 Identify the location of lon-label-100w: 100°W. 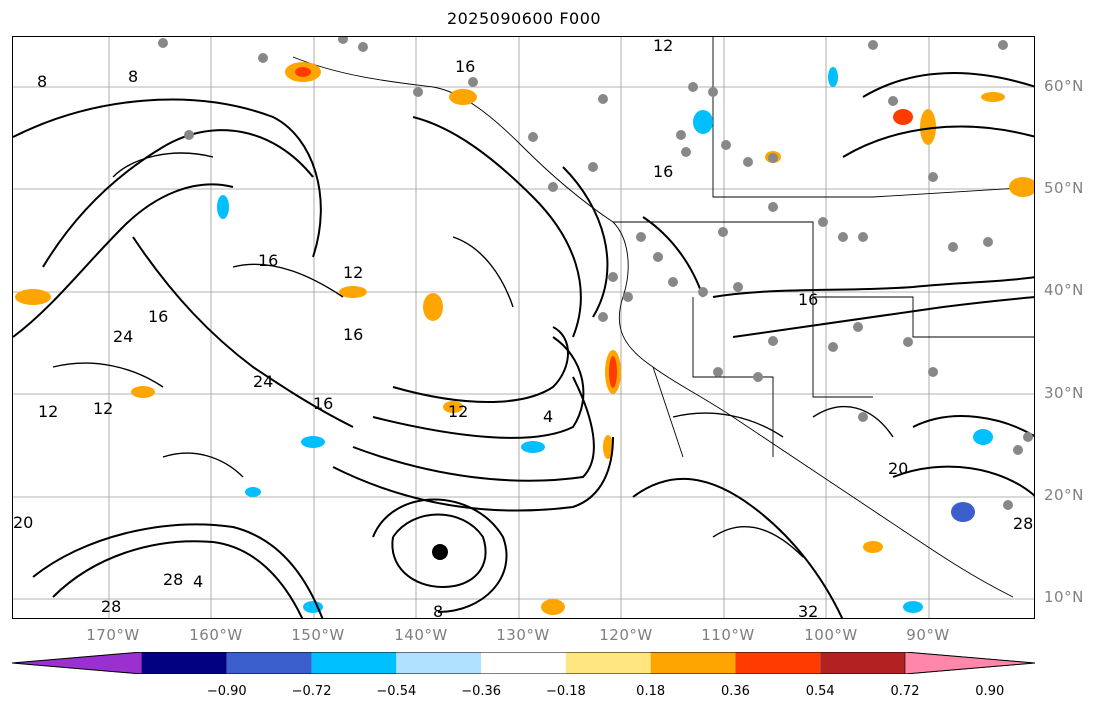
(831, 635).